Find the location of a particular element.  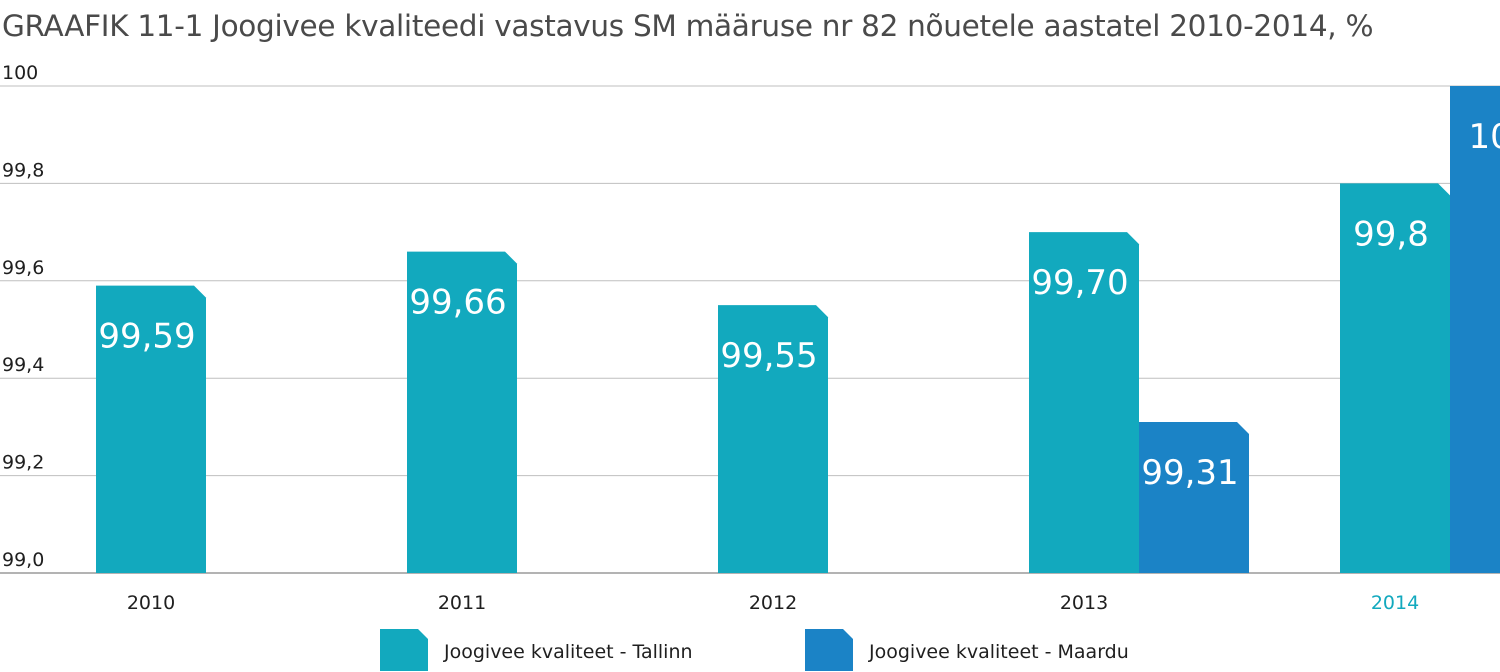

x-category-label: 2013 is located at coordinates (1084, 603).